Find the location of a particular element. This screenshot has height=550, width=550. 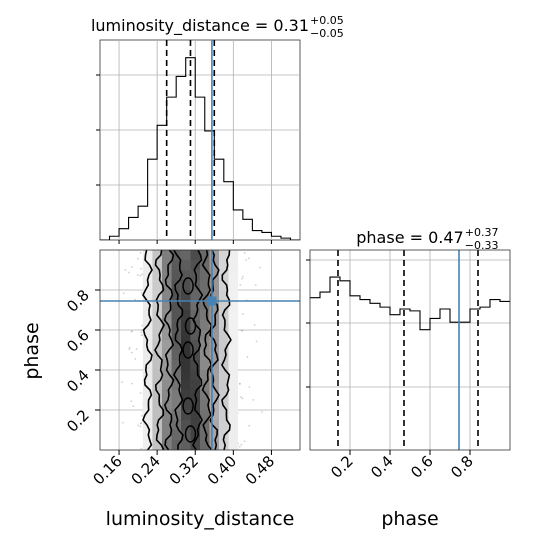

tick-label-luminosity: 0.16 is located at coordinates (108, 470).